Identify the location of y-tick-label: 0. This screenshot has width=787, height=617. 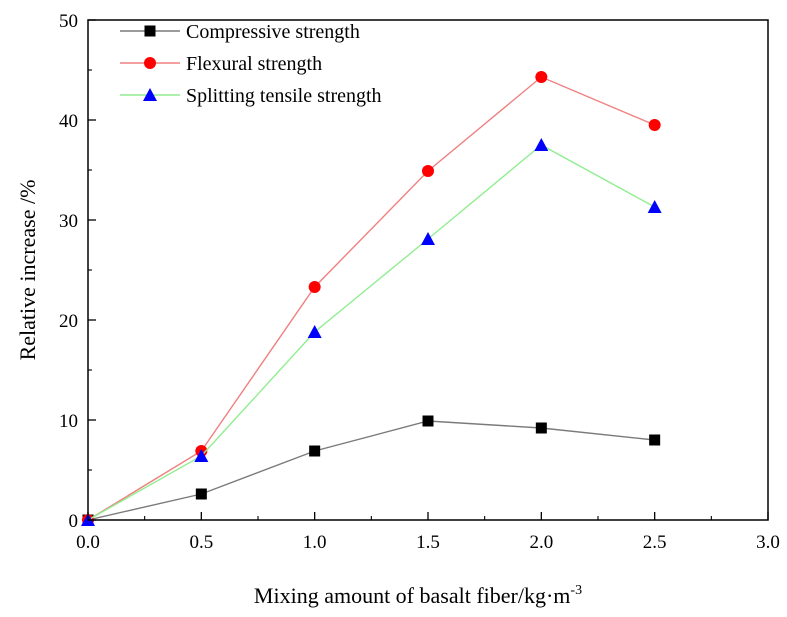
(74, 521).